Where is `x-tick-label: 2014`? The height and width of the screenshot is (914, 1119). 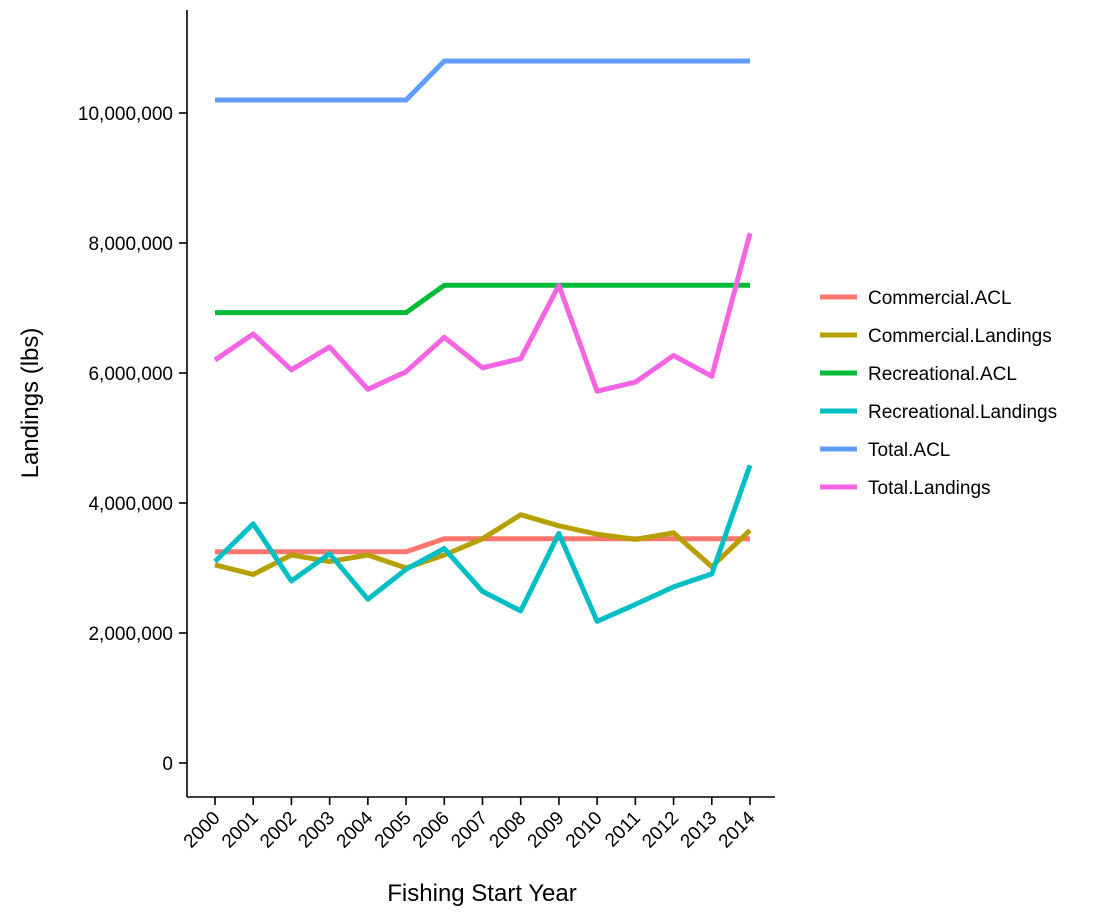 x-tick-label: 2014 is located at coordinates (737, 829).